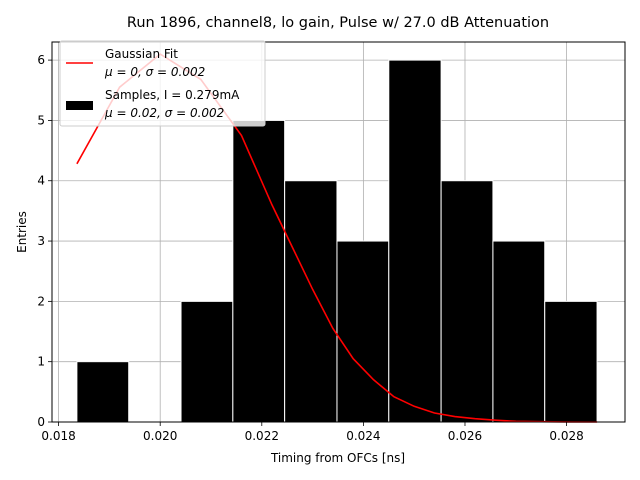  I want to click on y-tick-label: 2, so click(41, 301).